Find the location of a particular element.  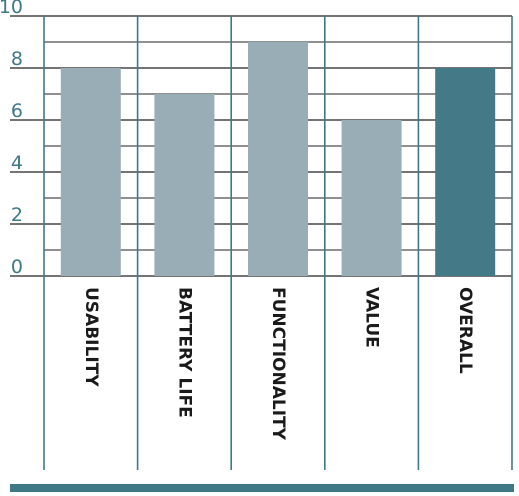

bottom-accent-bar is located at coordinates (262, 488).